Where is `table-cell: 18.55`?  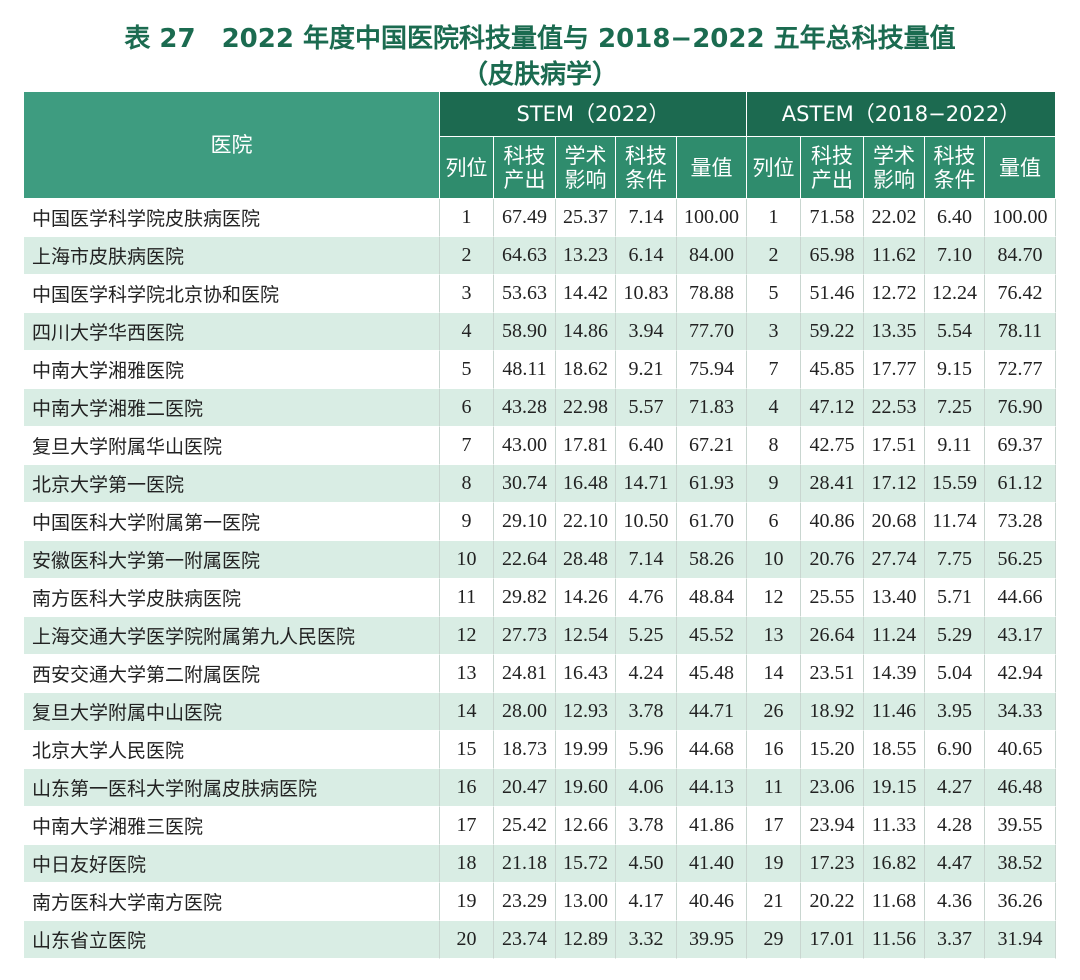
table-cell: 18.55 is located at coordinates (894, 750).